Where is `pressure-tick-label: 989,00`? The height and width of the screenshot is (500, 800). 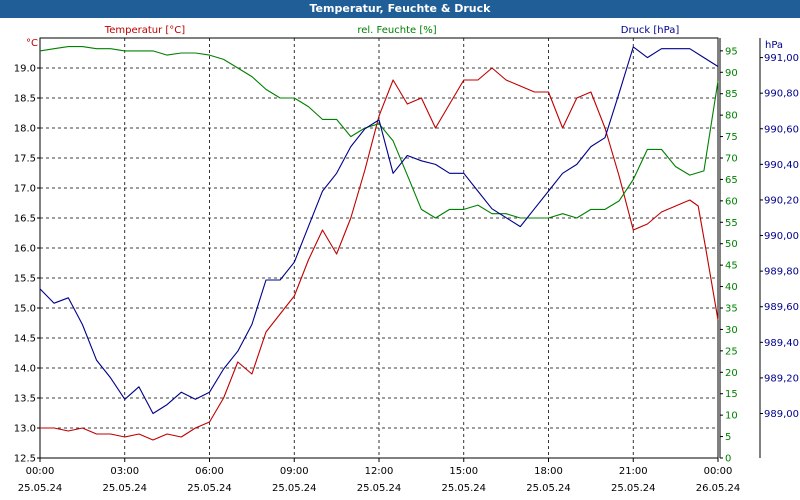
pressure-tick-label: 989,00 is located at coordinates (781, 414).